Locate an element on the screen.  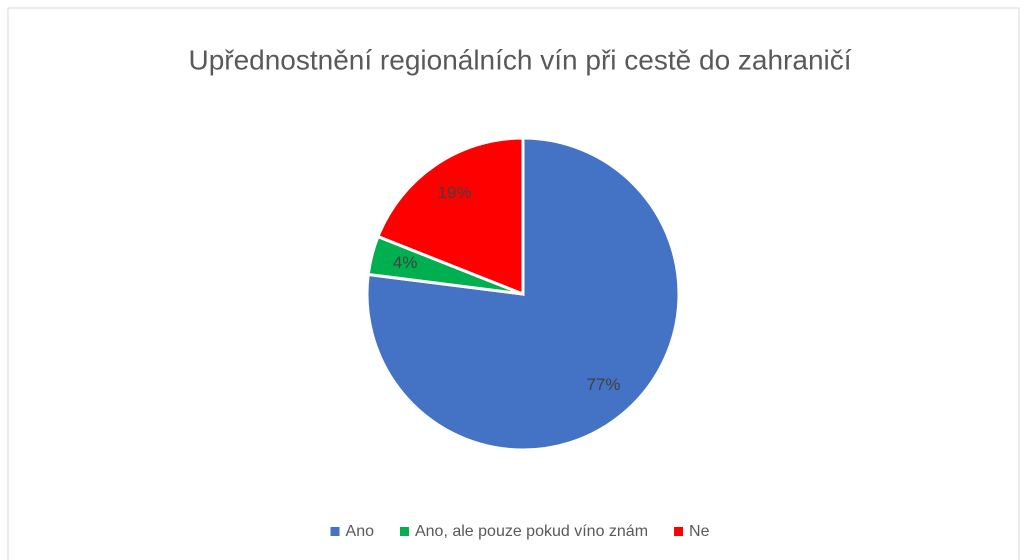
legend-label: Ne is located at coordinates (699, 531).